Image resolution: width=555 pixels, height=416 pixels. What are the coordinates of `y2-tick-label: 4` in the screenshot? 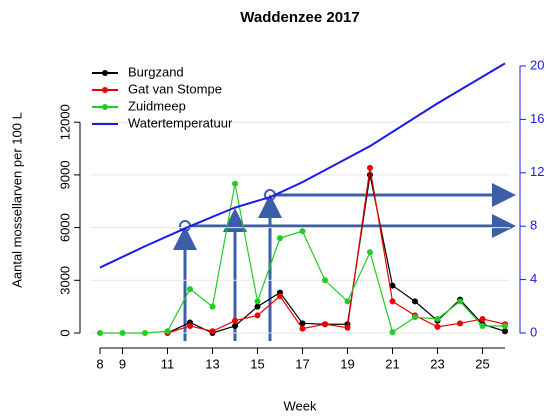 It's located at (533, 278).